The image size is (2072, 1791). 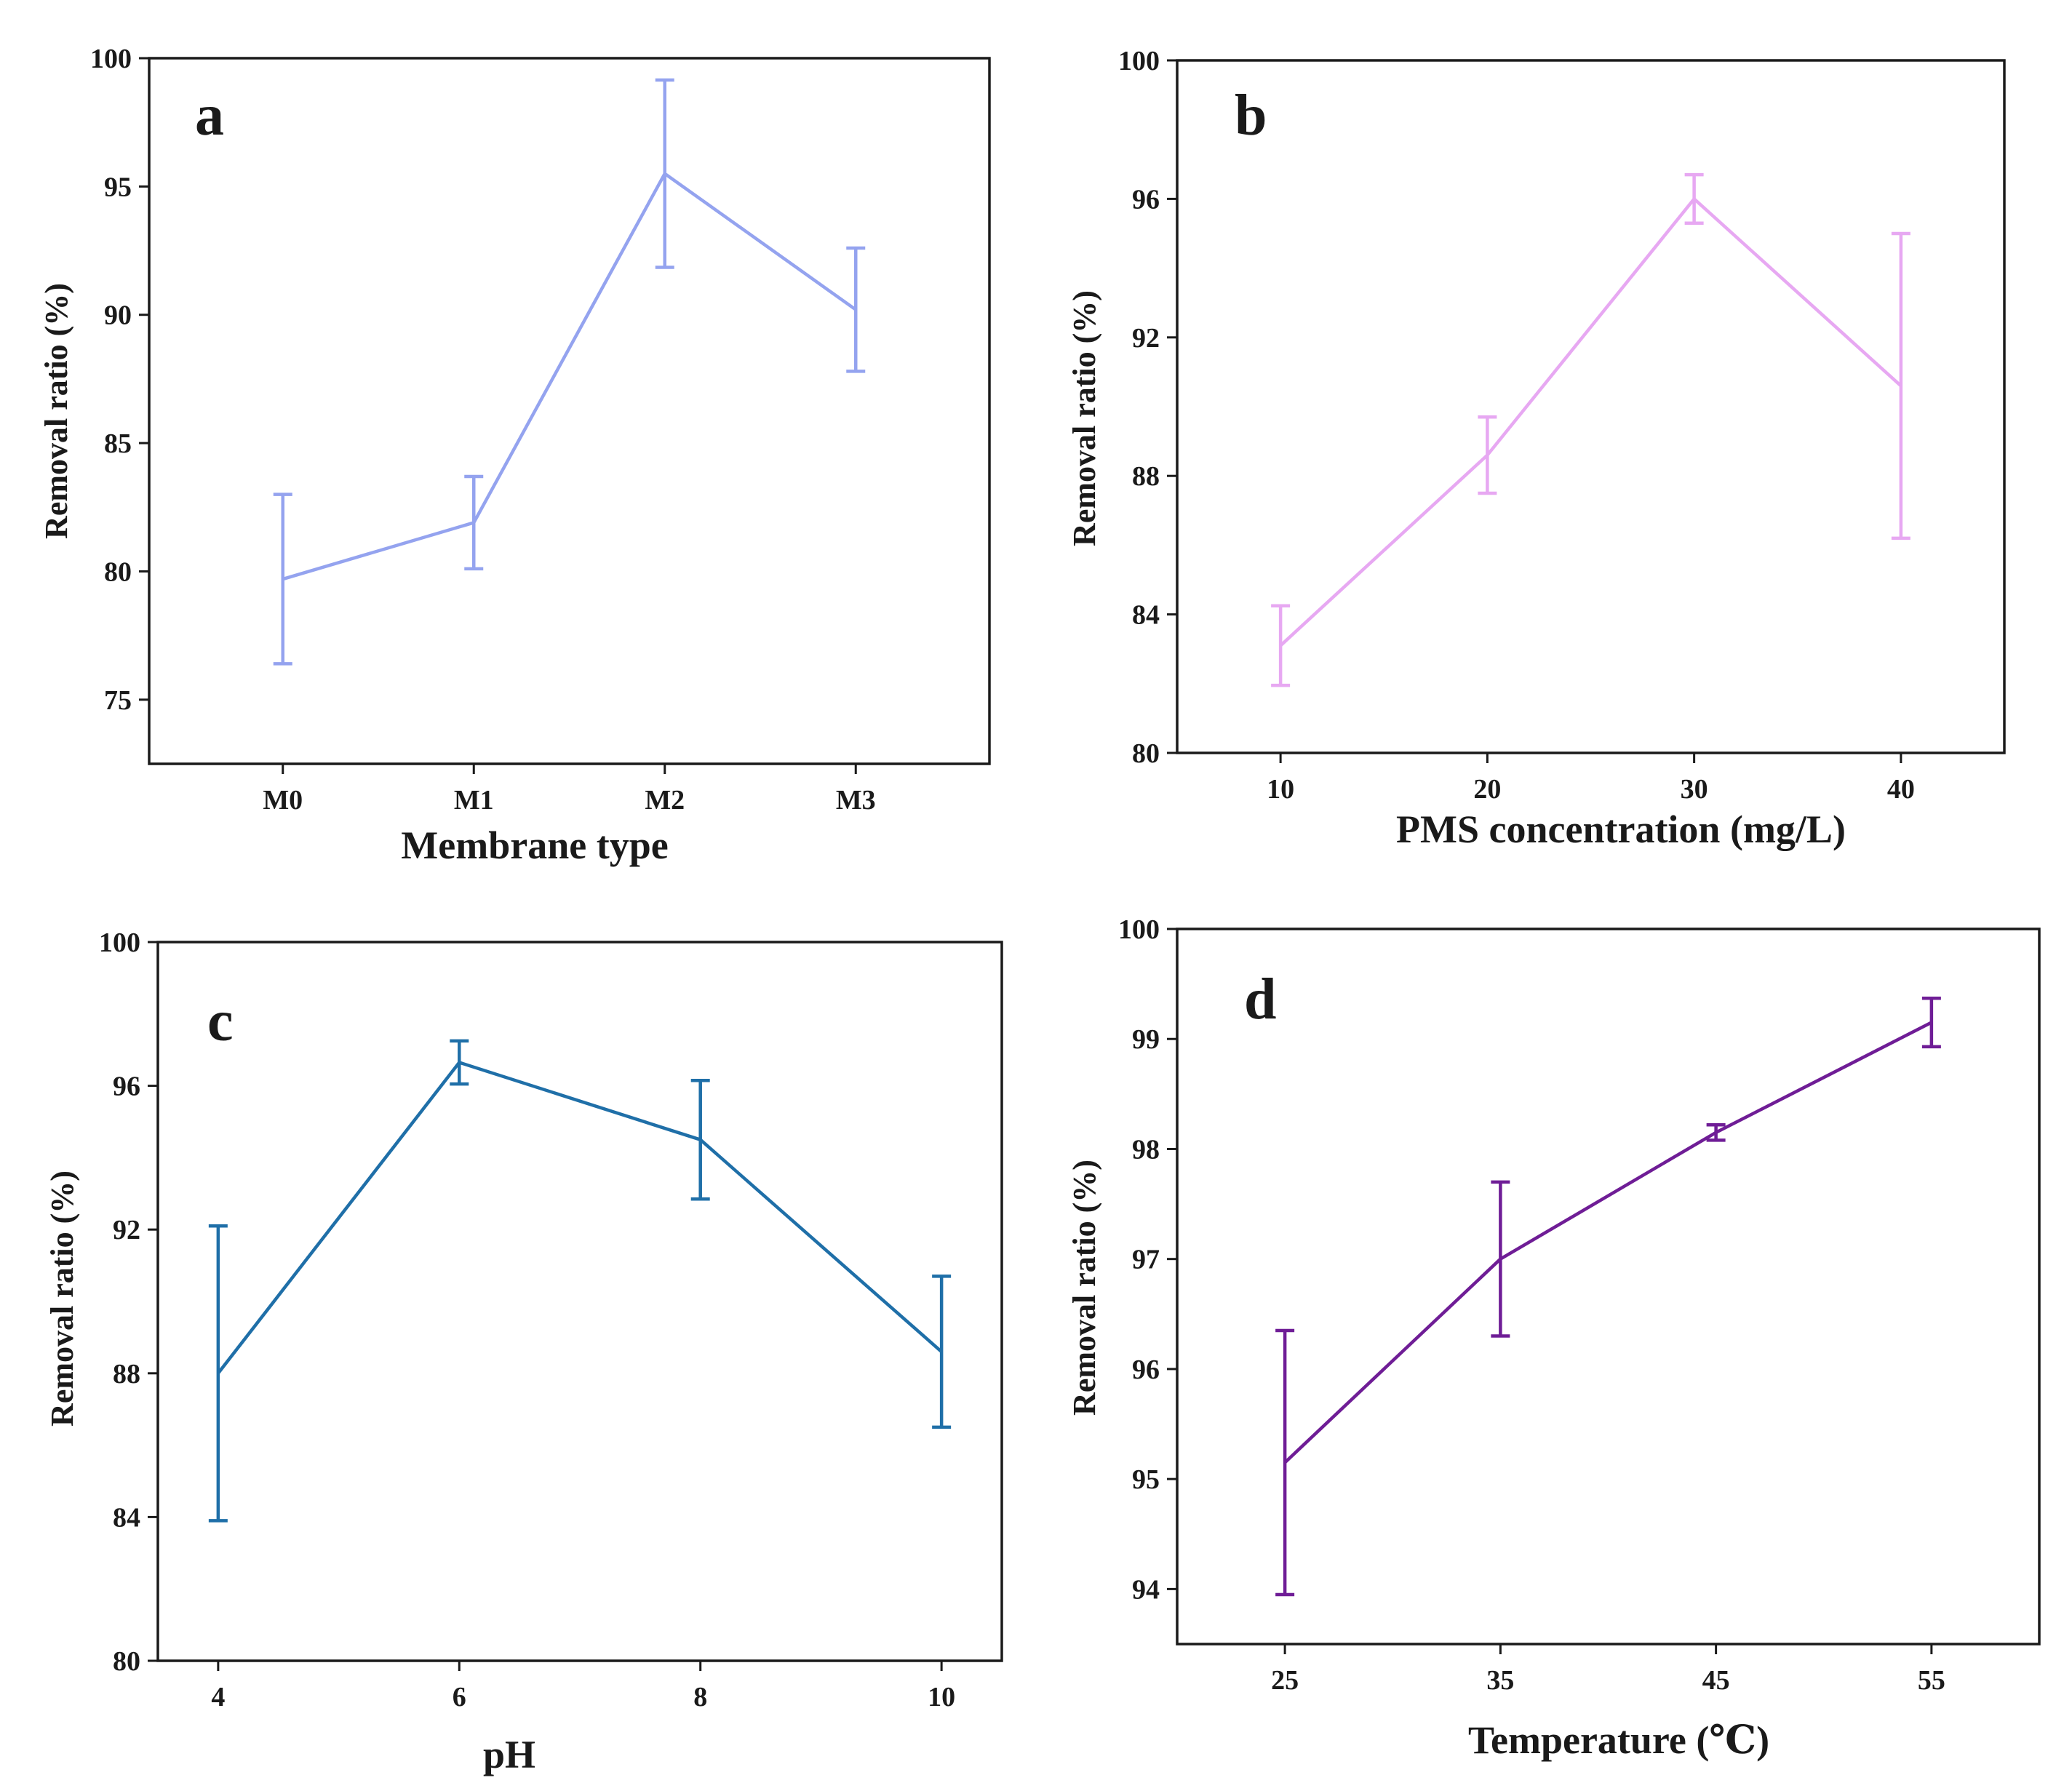 I want to click on panel-a-y-tick-label: 90, so click(x=118, y=315).